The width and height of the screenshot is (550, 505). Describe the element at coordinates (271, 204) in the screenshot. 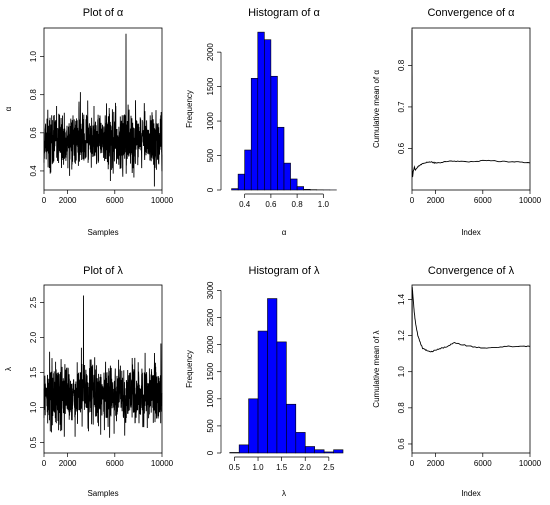

I see `x-tick-label: 0.6` at that location.